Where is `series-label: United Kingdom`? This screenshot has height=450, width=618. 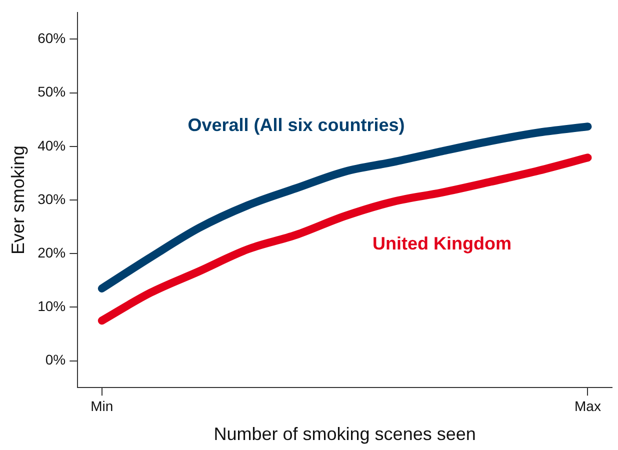 series-label: United Kingdom is located at coordinates (442, 243).